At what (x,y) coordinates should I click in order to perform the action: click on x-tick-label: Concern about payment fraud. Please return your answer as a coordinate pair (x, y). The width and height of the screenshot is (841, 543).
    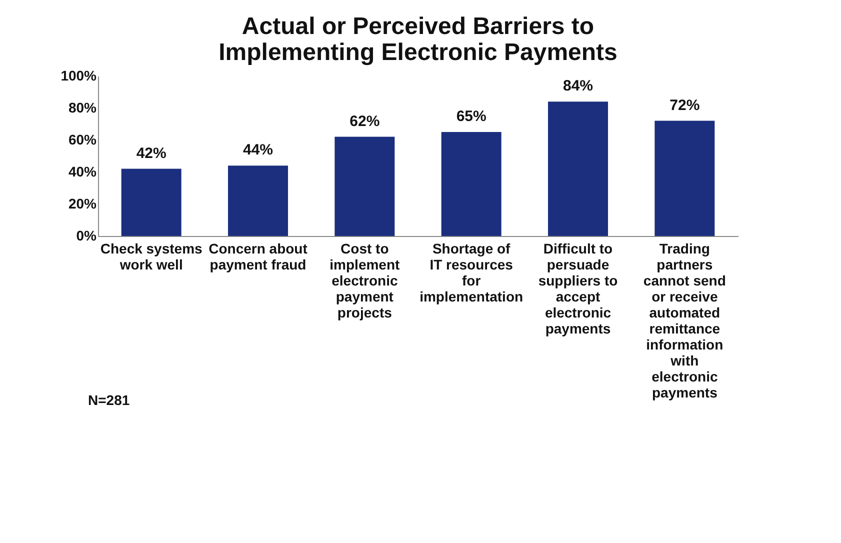
    Looking at the image, I should click on (258, 256).